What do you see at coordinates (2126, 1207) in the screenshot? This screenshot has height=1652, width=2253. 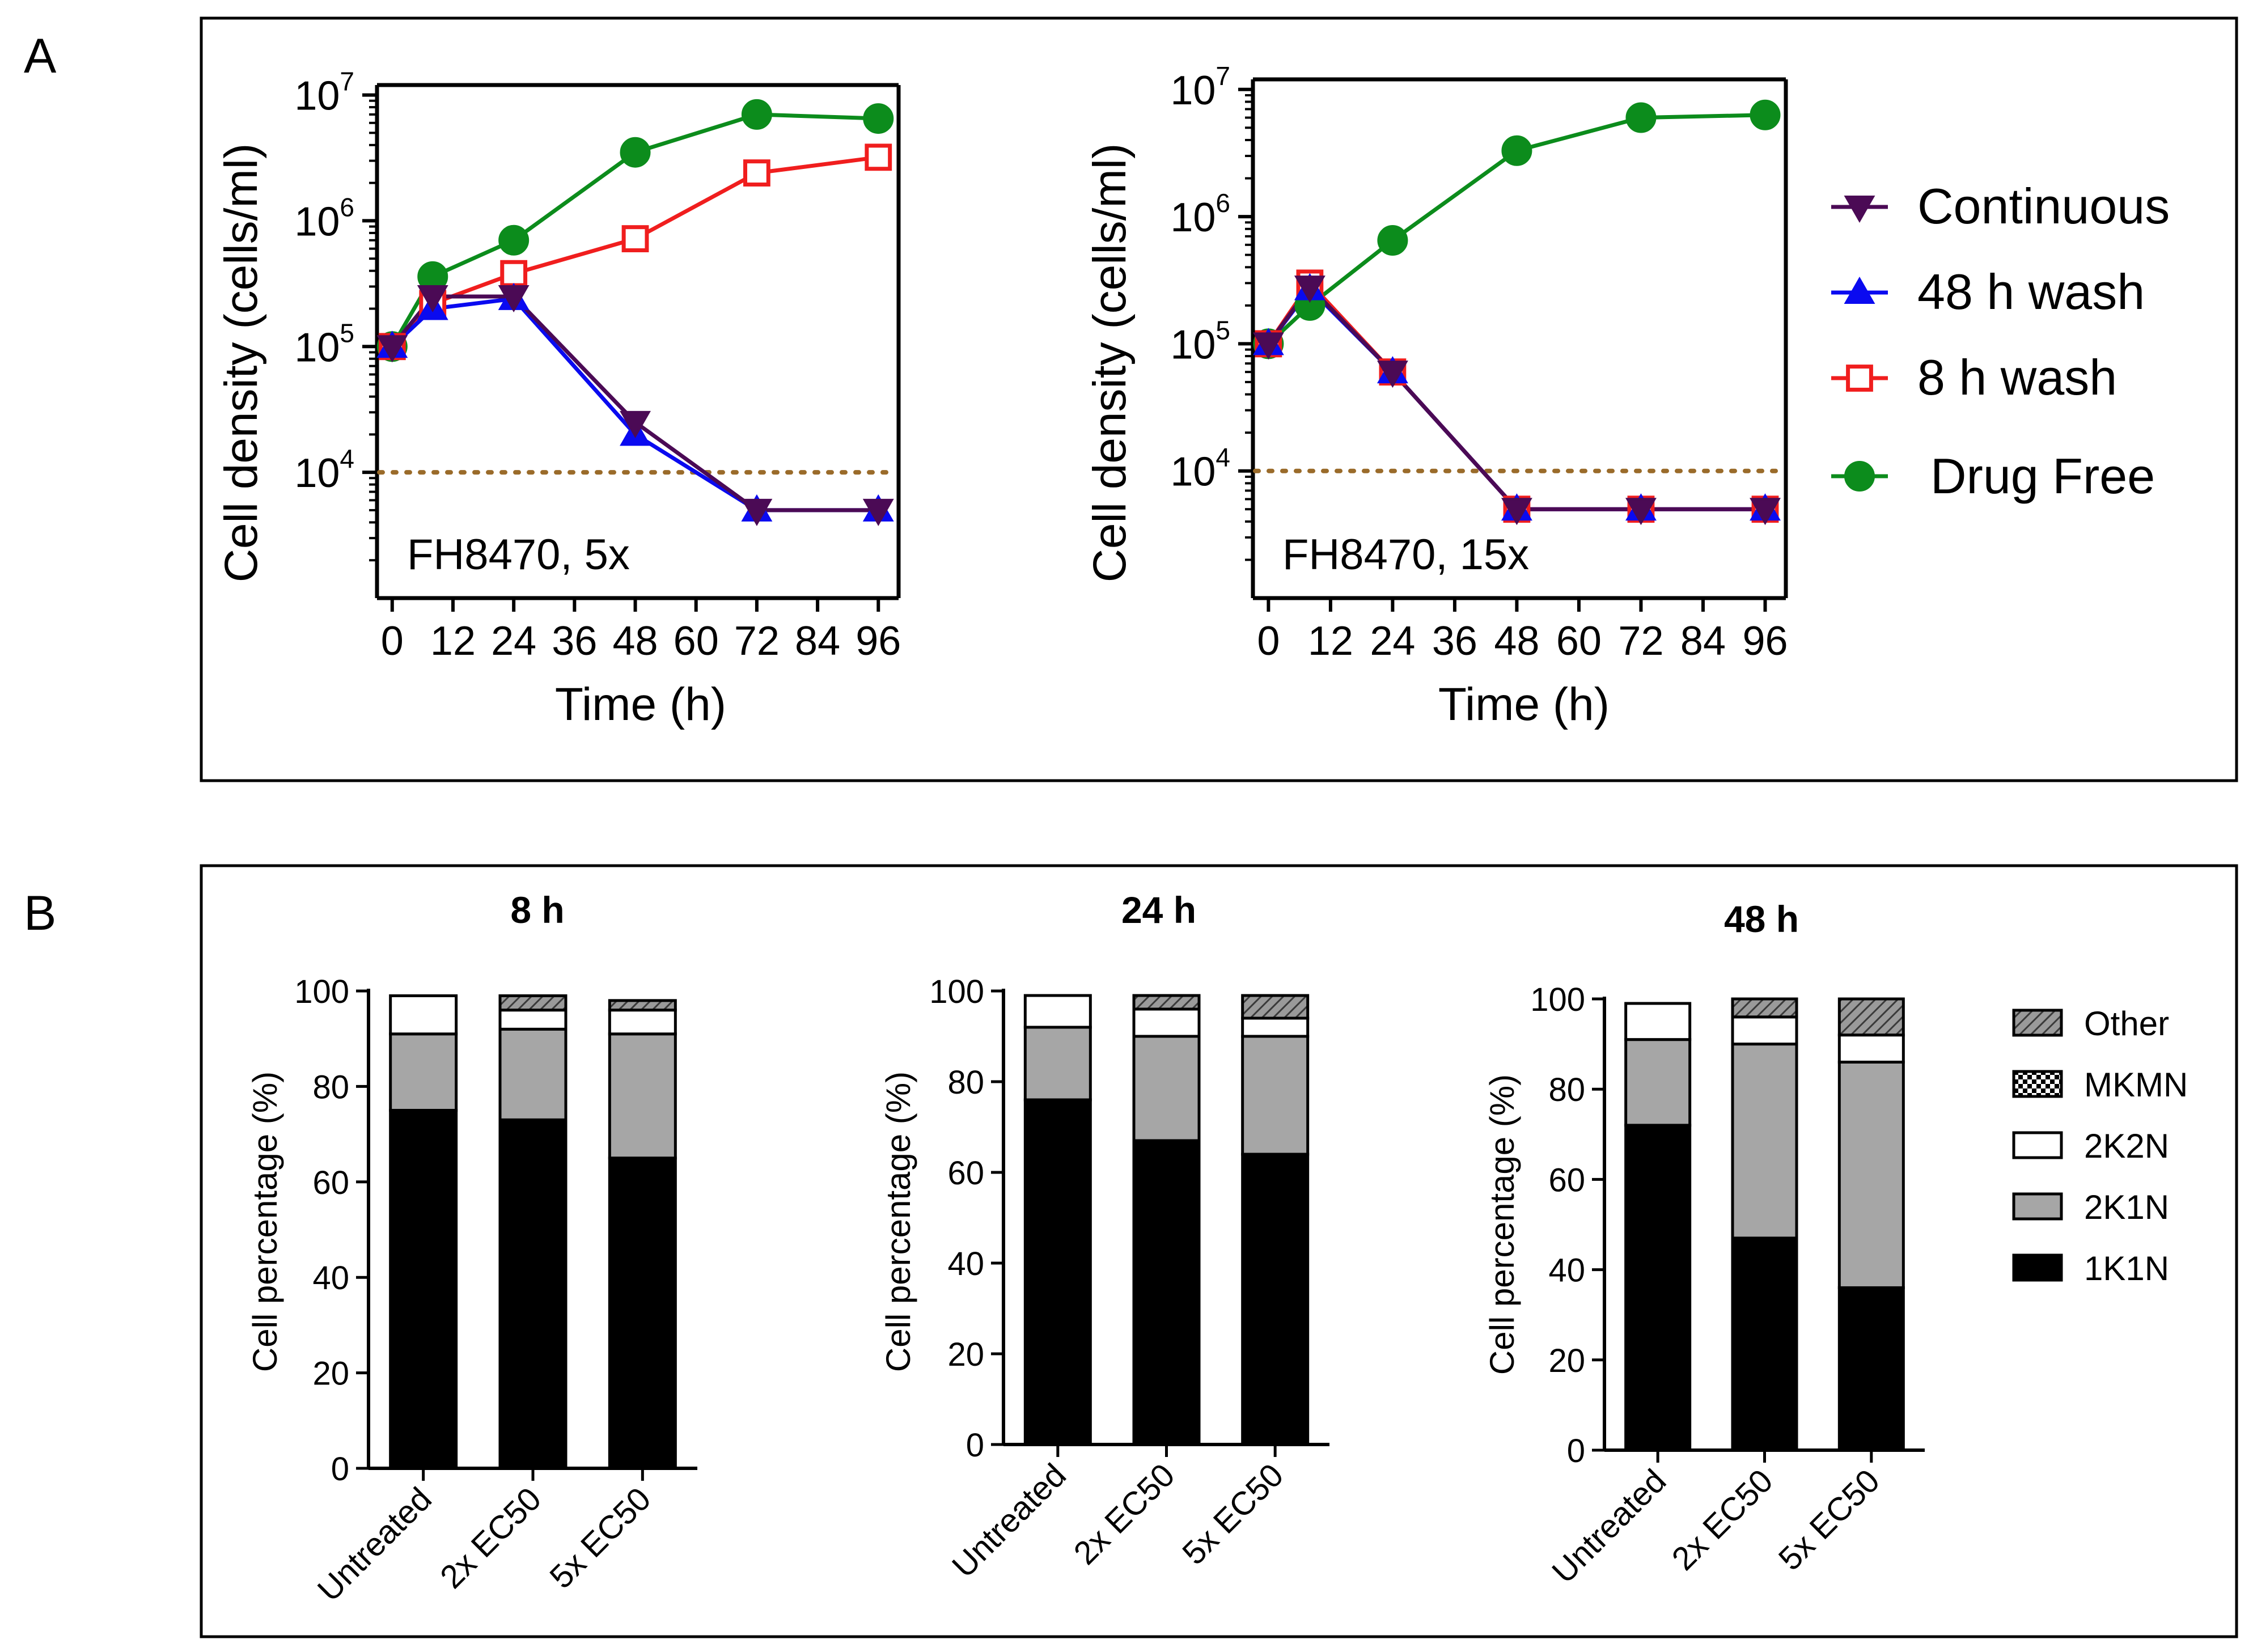 I see `legend-b-2k1n: 2K1N` at bounding box center [2126, 1207].